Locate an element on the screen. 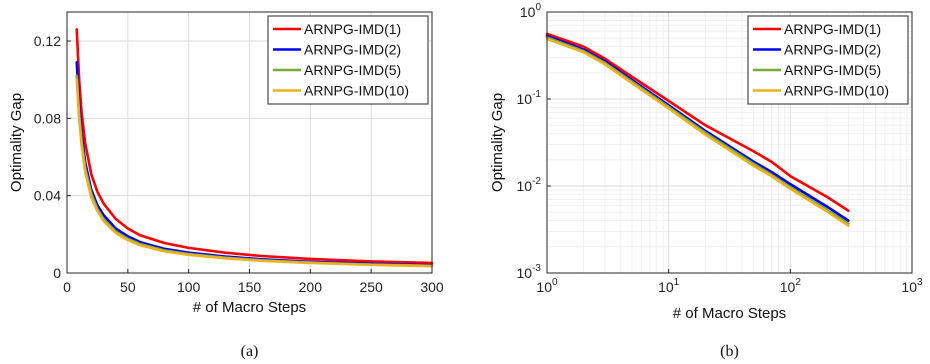 Image resolution: width=930 pixels, height=364 pixels. panel-a-x-tick-label: 300 is located at coordinates (432, 287).